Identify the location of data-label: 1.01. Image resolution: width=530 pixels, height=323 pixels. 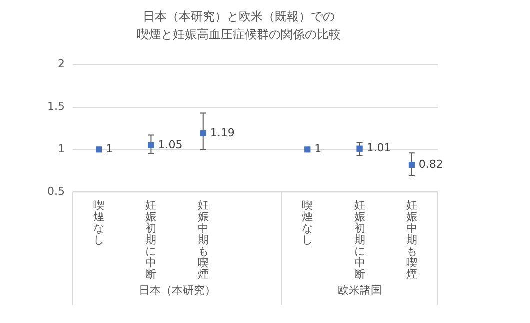
(379, 148).